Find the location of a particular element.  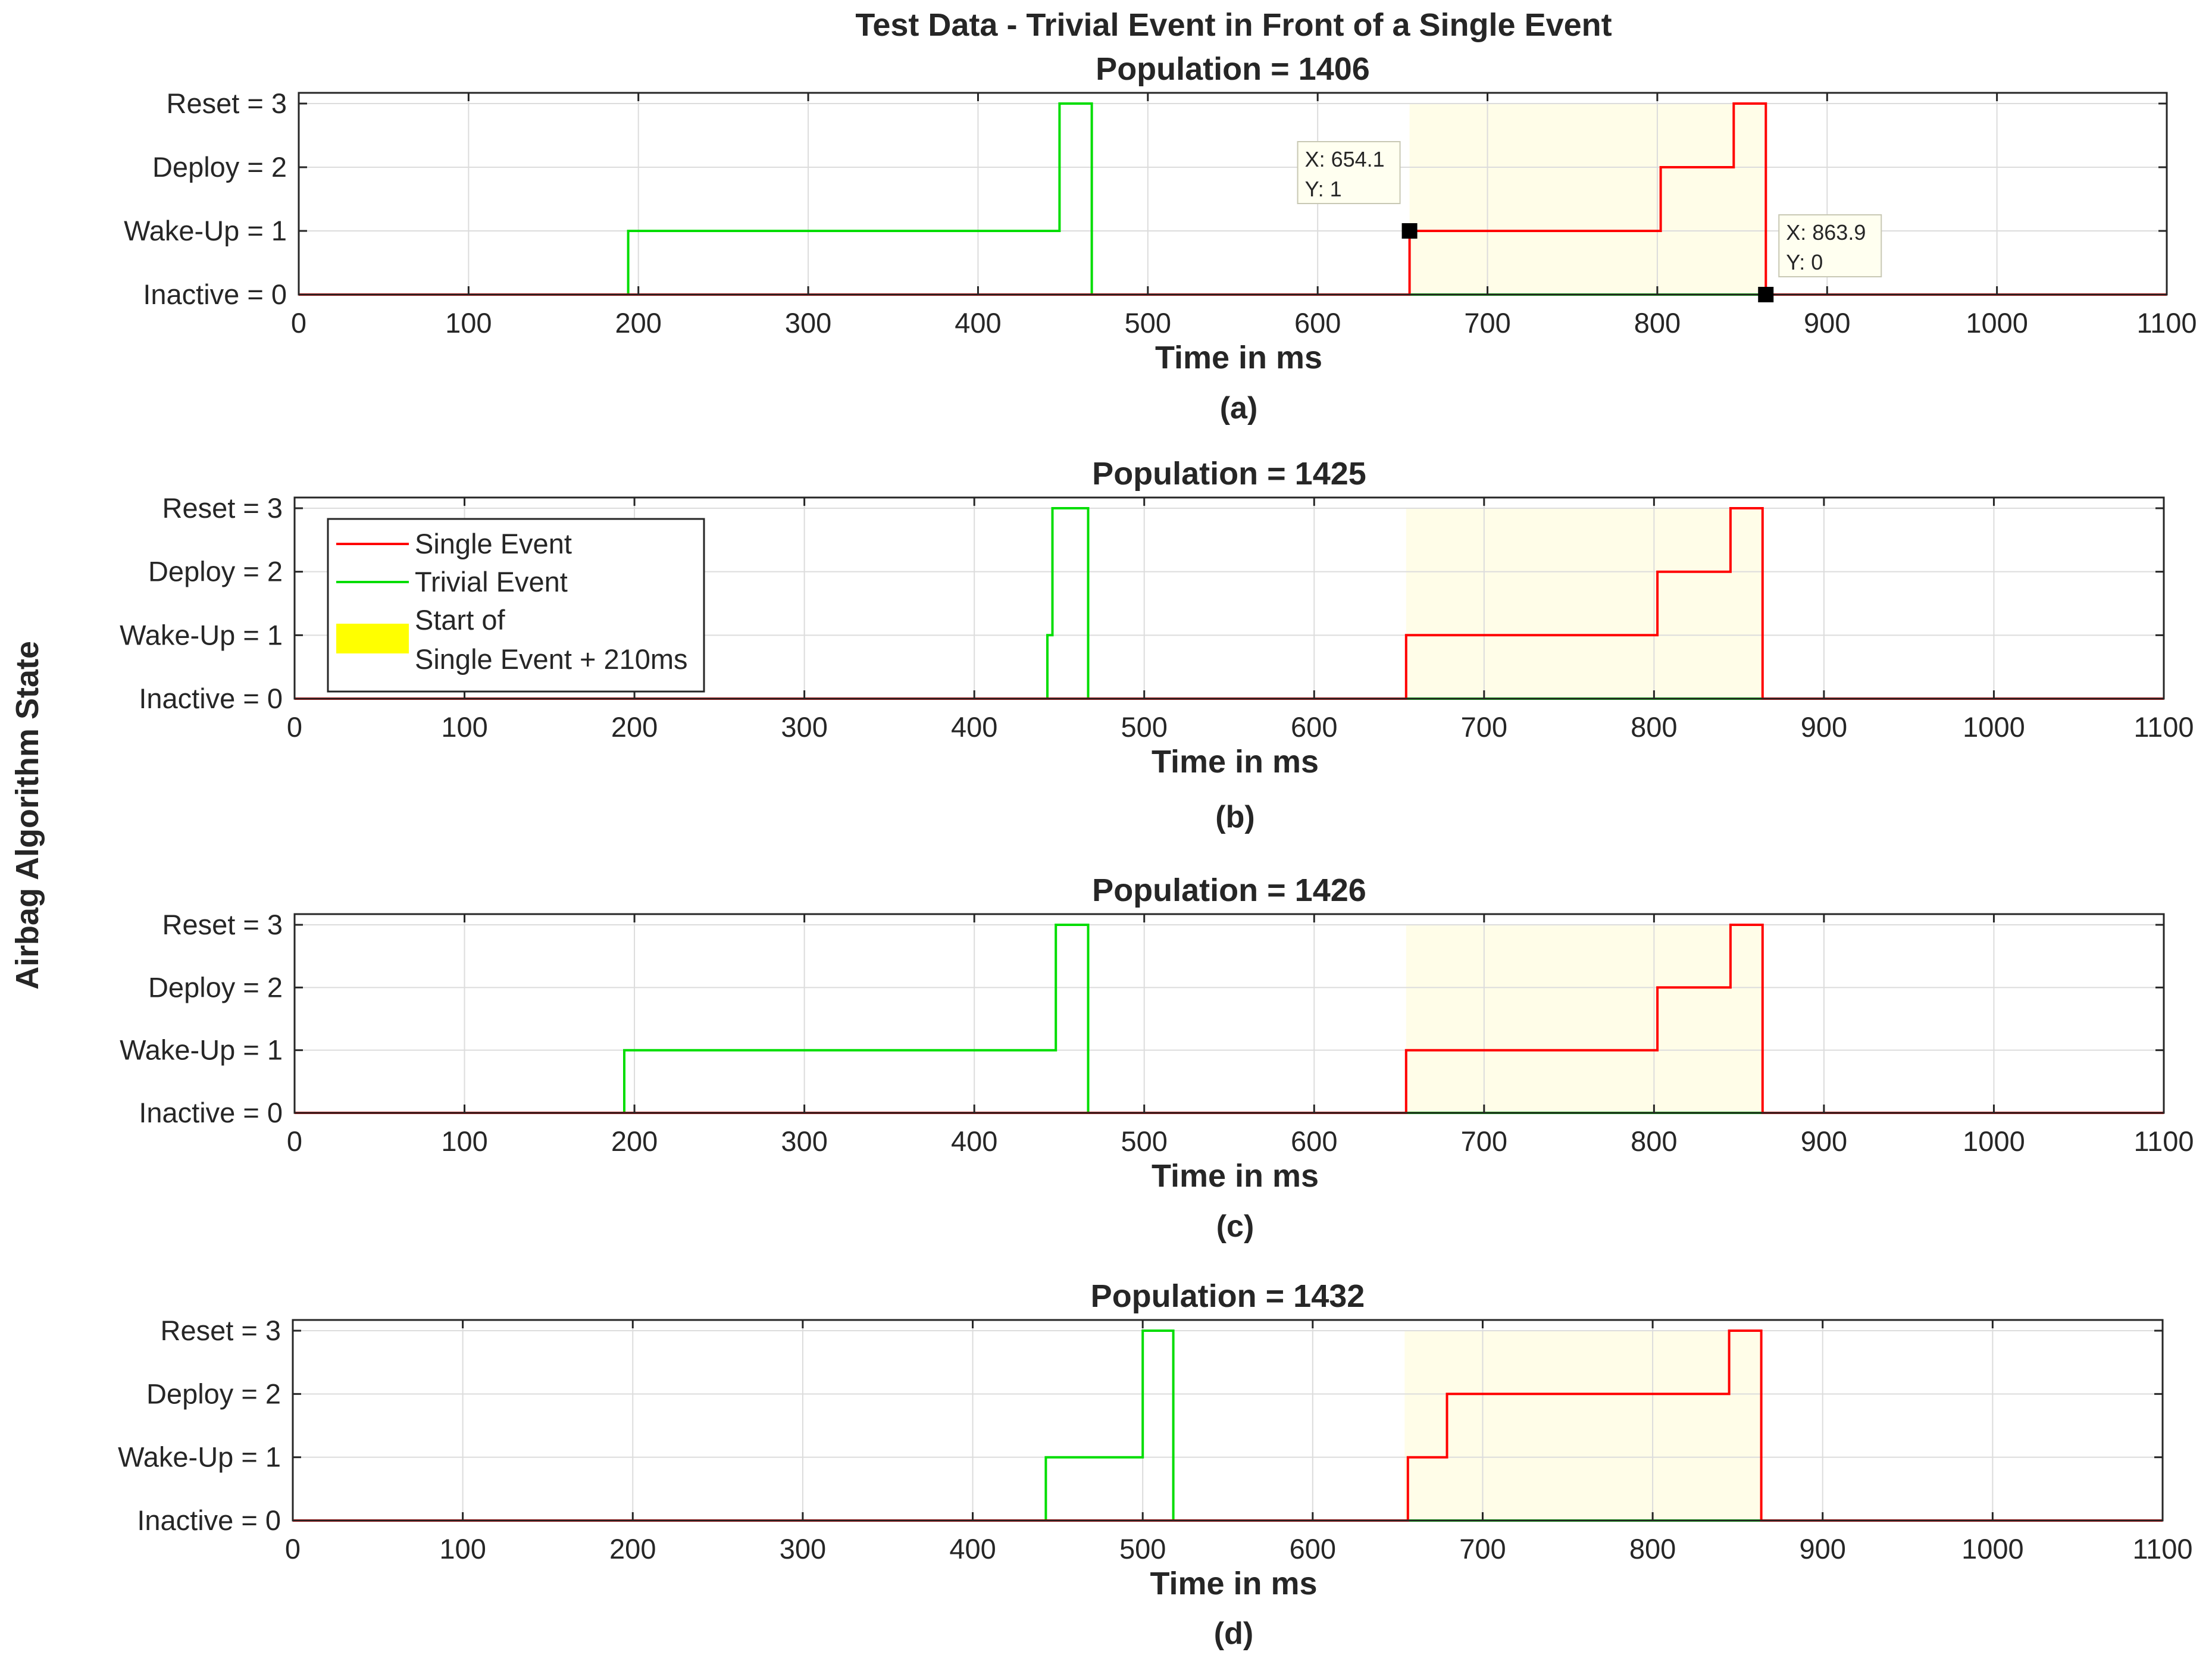

legend-label-trivial: Trivial Event is located at coordinates (491, 581).